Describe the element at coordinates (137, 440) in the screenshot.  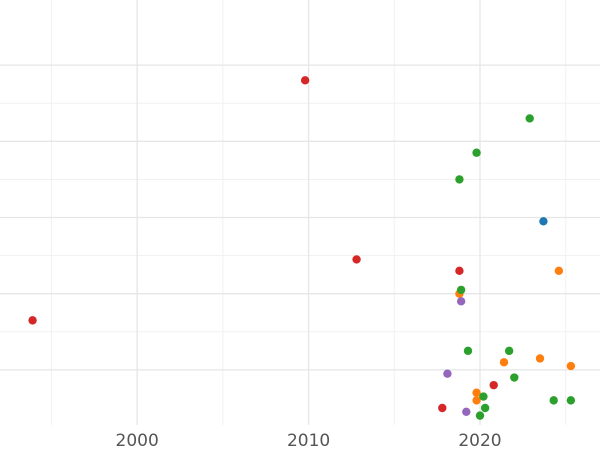
I see `x-tick-label-2000: 2000` at that location.